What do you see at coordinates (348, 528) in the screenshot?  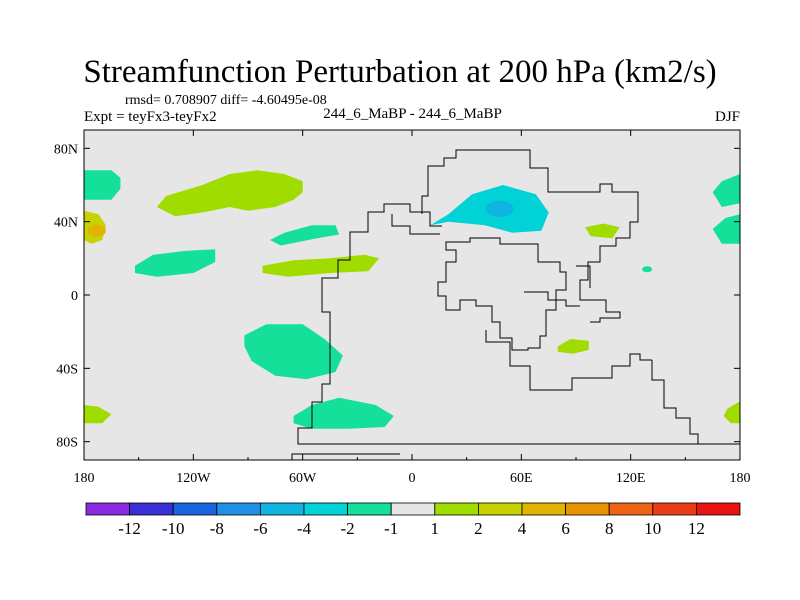 I see `colorbar-label: -2` at bounding box center [348, 528].